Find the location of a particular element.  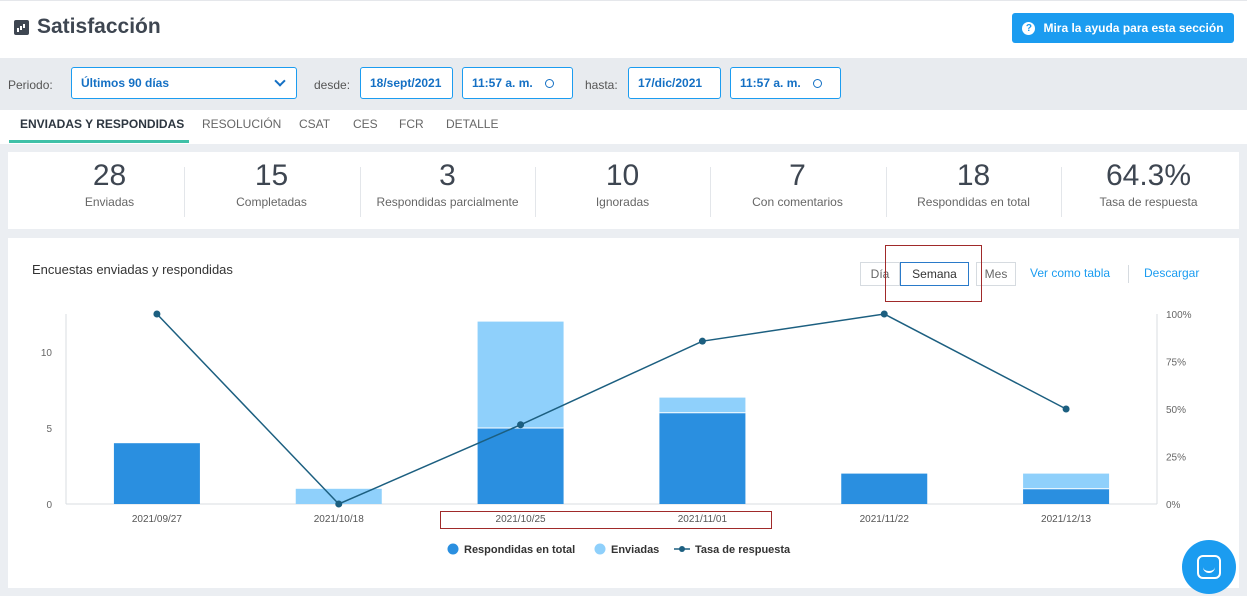

granularity-month-label: Mes is located at coordinates (996, 274).